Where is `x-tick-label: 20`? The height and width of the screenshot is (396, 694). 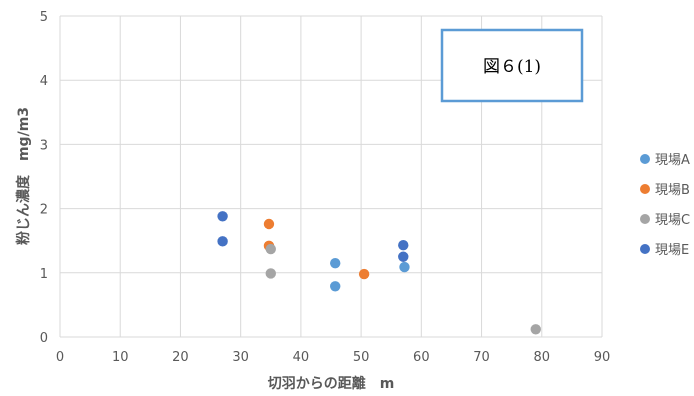
x-tick-label: 20 is located at coordinates (180, 357).